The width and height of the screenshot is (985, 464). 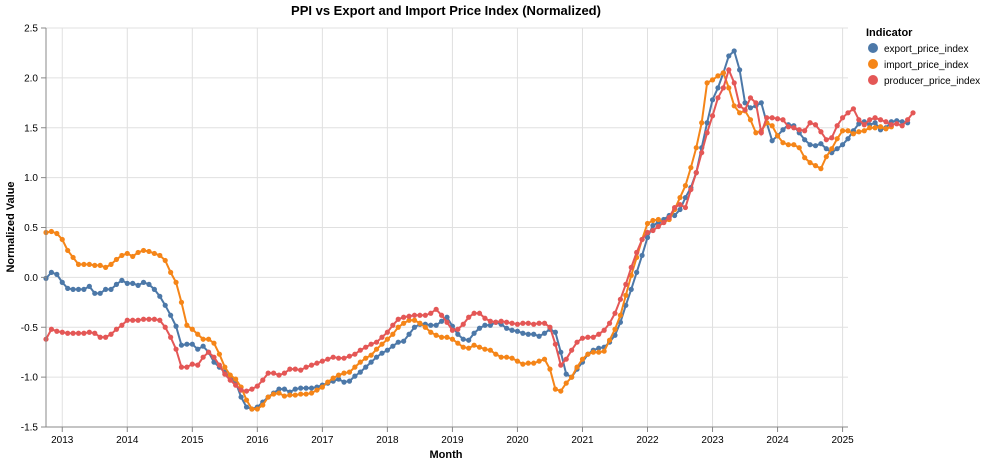 I want to click on x-tick-label: 2021, so click(x=582, y=440).